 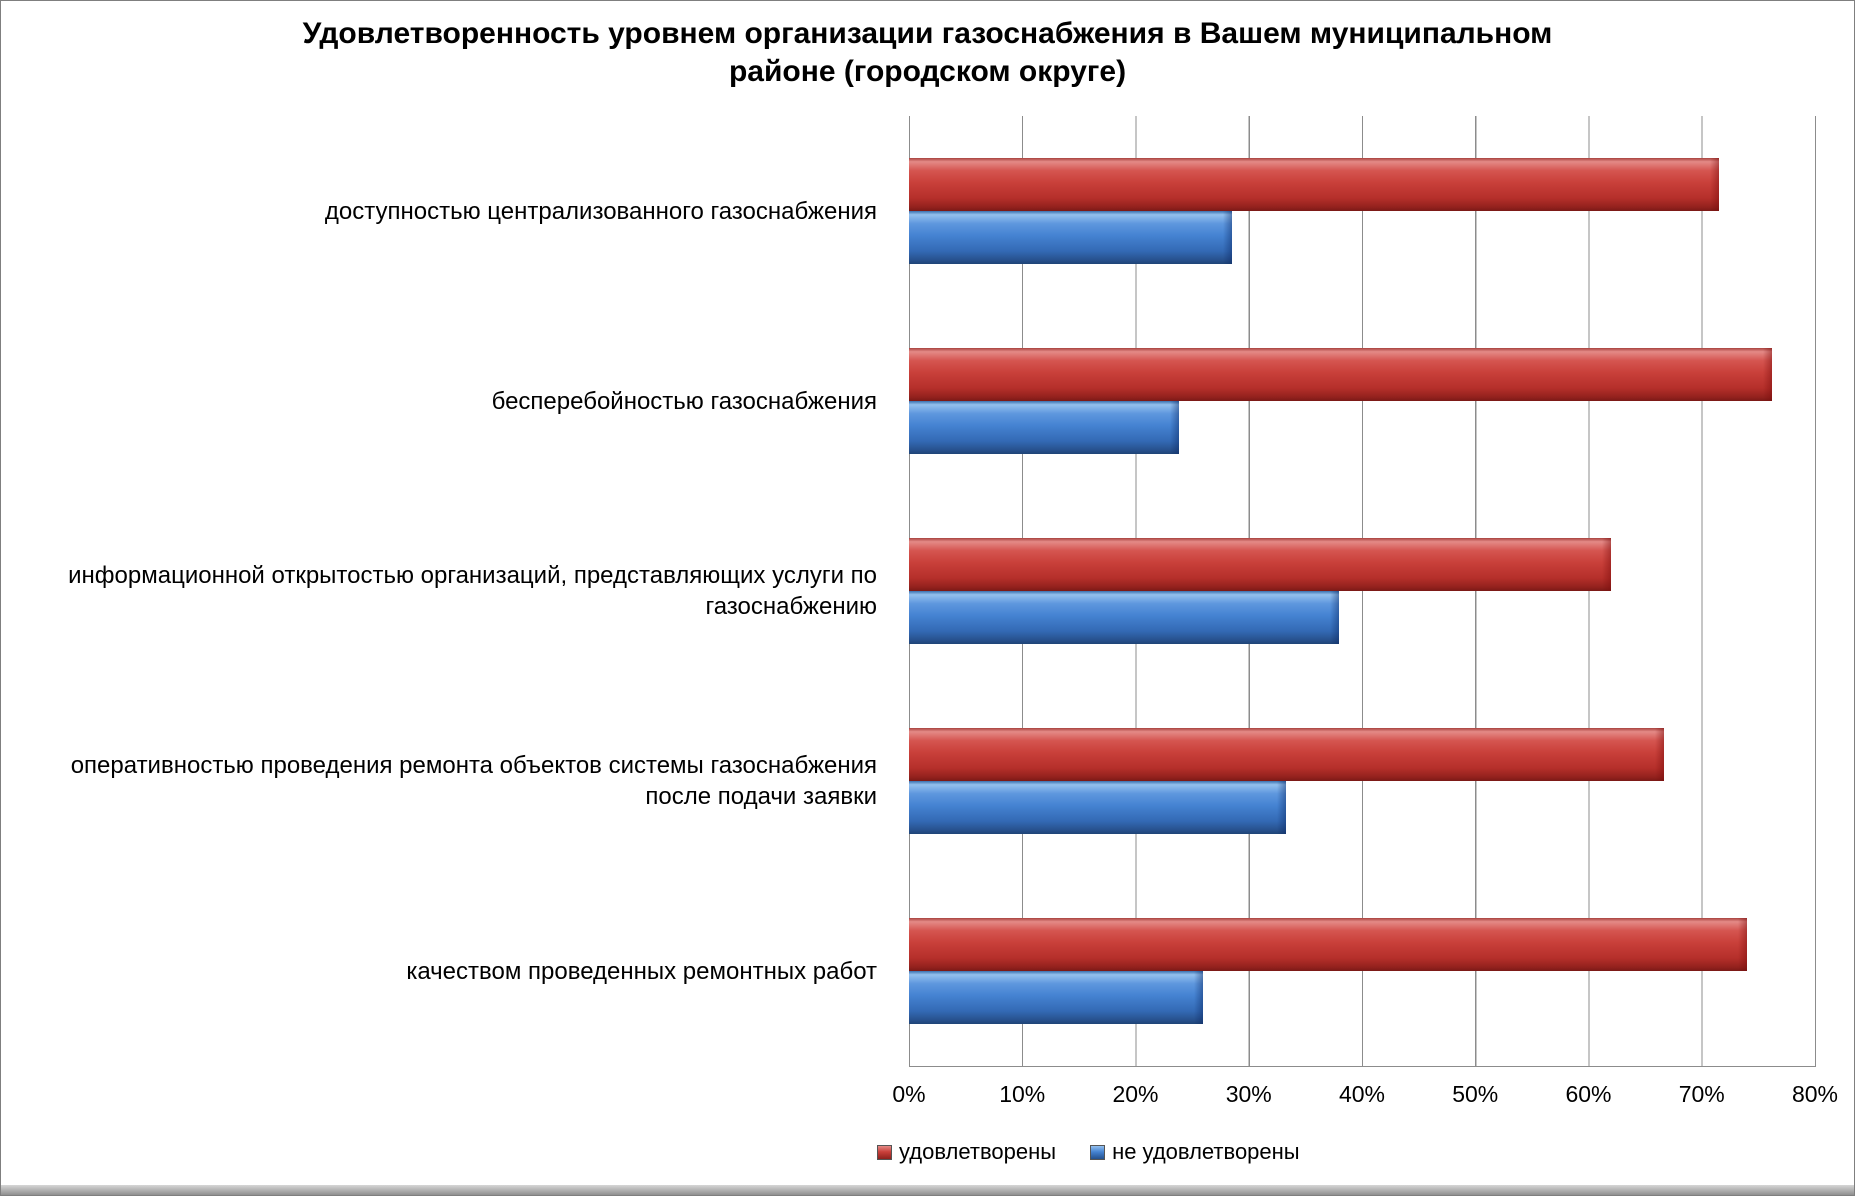 I want to click on x-axis: 0% 10% 20% 30% 40% 50% 60% 70% 80%, so click(x=1365, y=1098).